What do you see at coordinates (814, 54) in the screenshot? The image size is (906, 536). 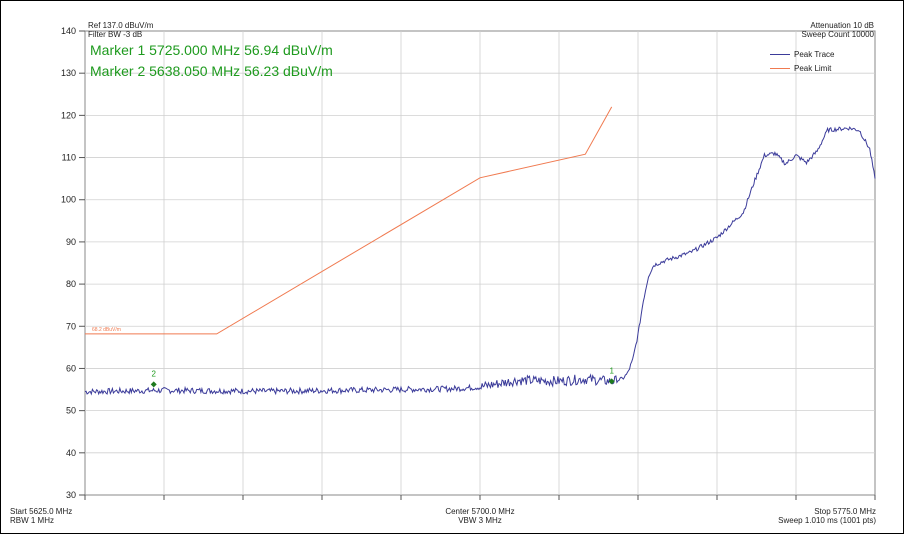 I see `legend-peak-trace-label: Peak Trace` at bounding box center [814, 54].